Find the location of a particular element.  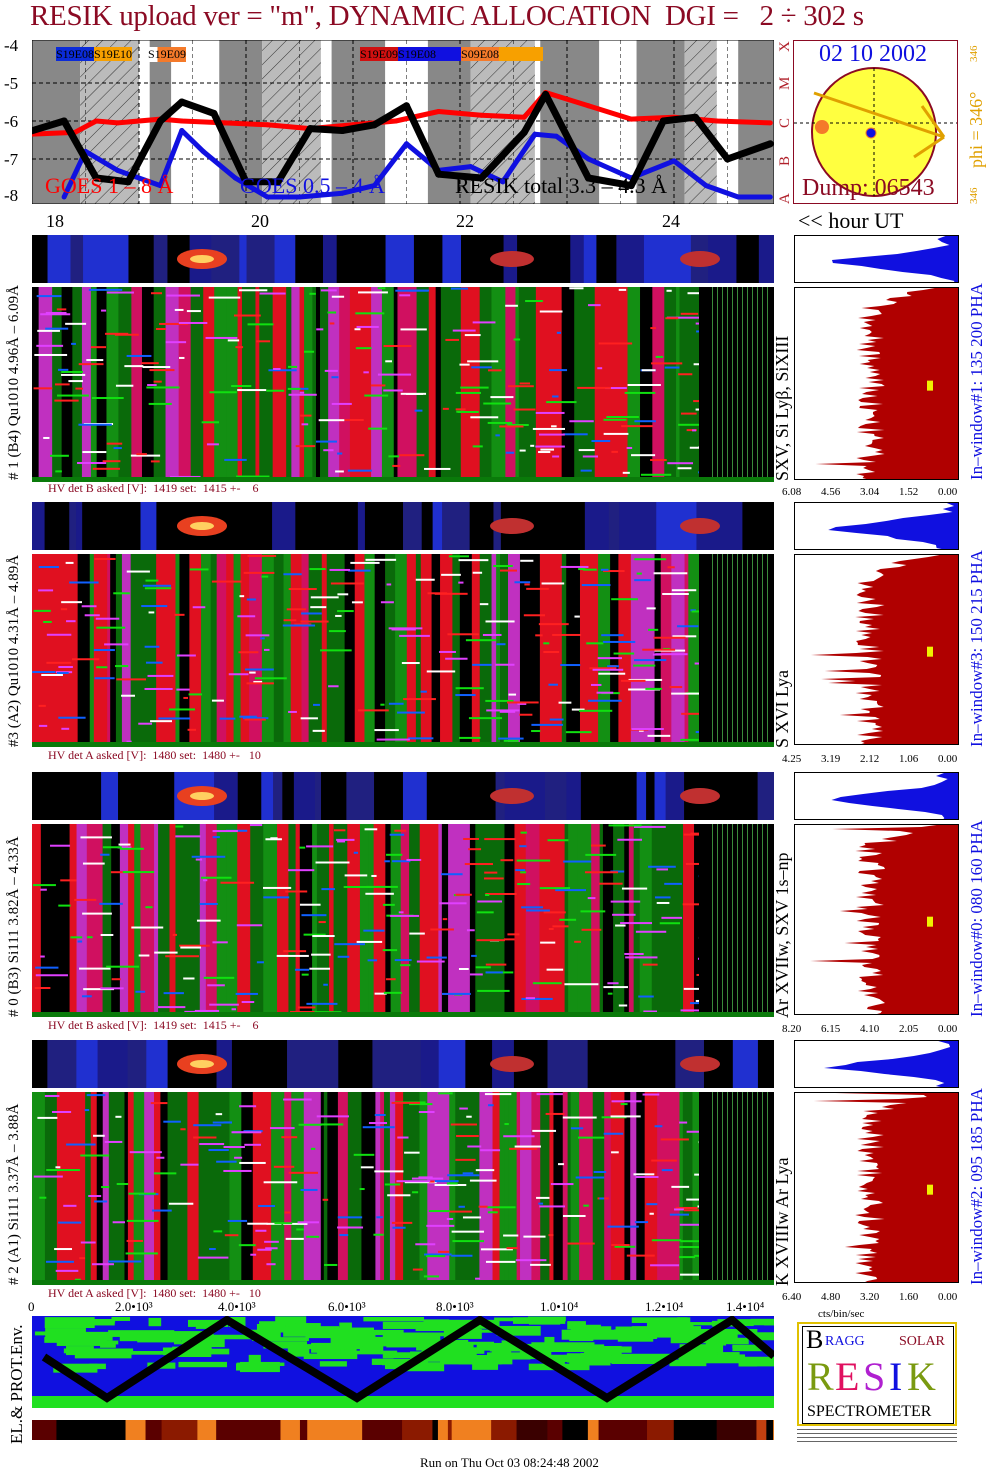

window-label: In–window#1: 135 200 PHA is located at coordinates (976, 381).